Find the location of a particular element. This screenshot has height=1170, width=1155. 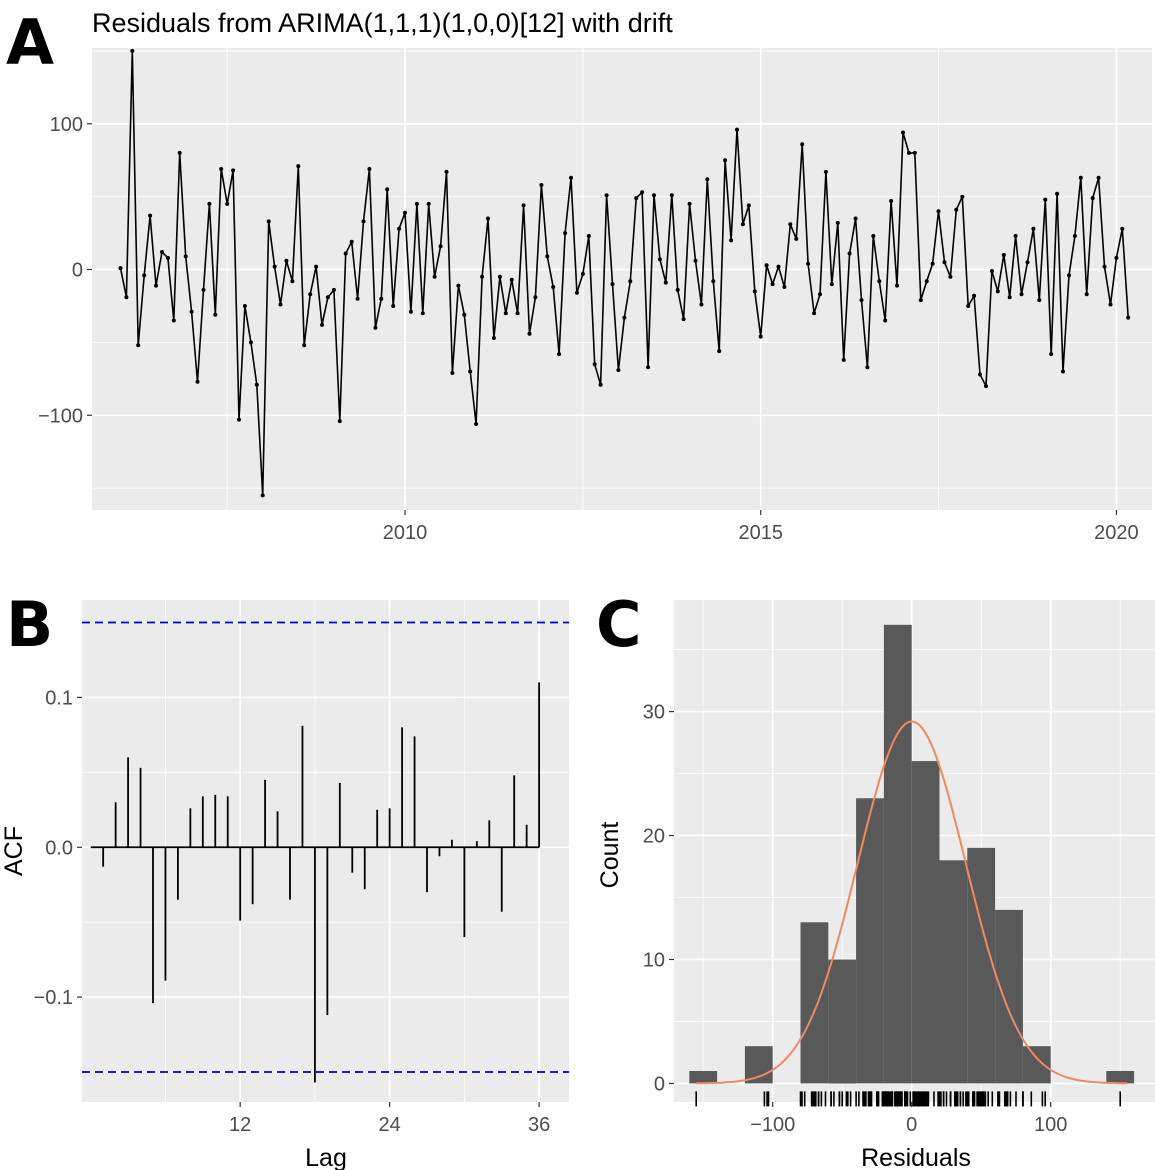

panel-b-x-tick-label: 24 is located at coordinates (390, 1125).